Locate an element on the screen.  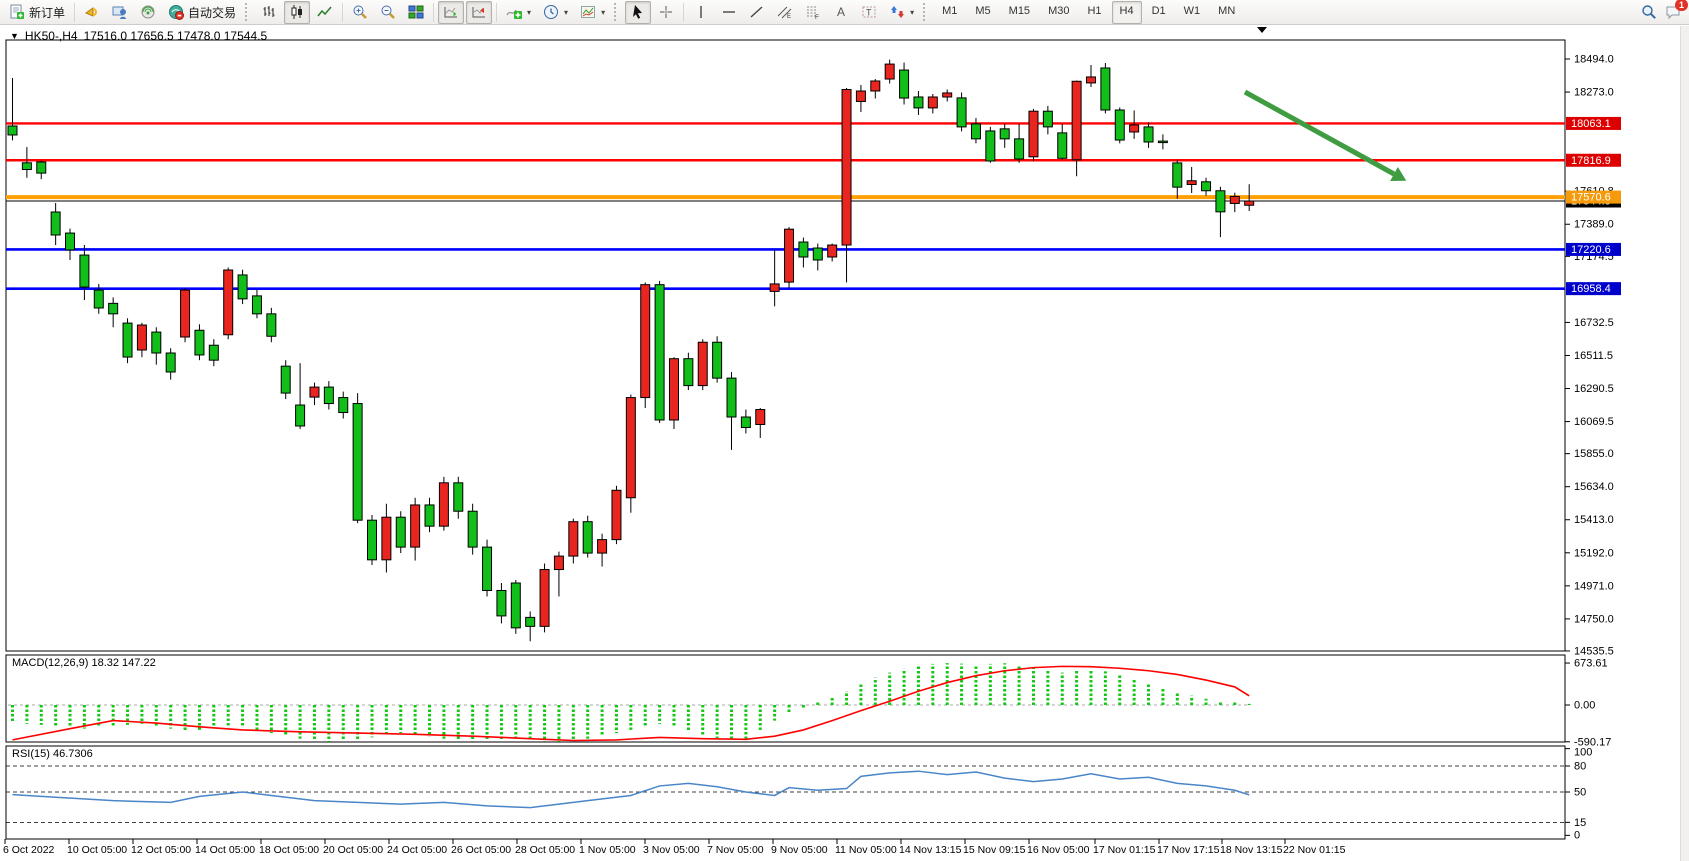
periods-button: ▾ is located at coordinates (555, 12).